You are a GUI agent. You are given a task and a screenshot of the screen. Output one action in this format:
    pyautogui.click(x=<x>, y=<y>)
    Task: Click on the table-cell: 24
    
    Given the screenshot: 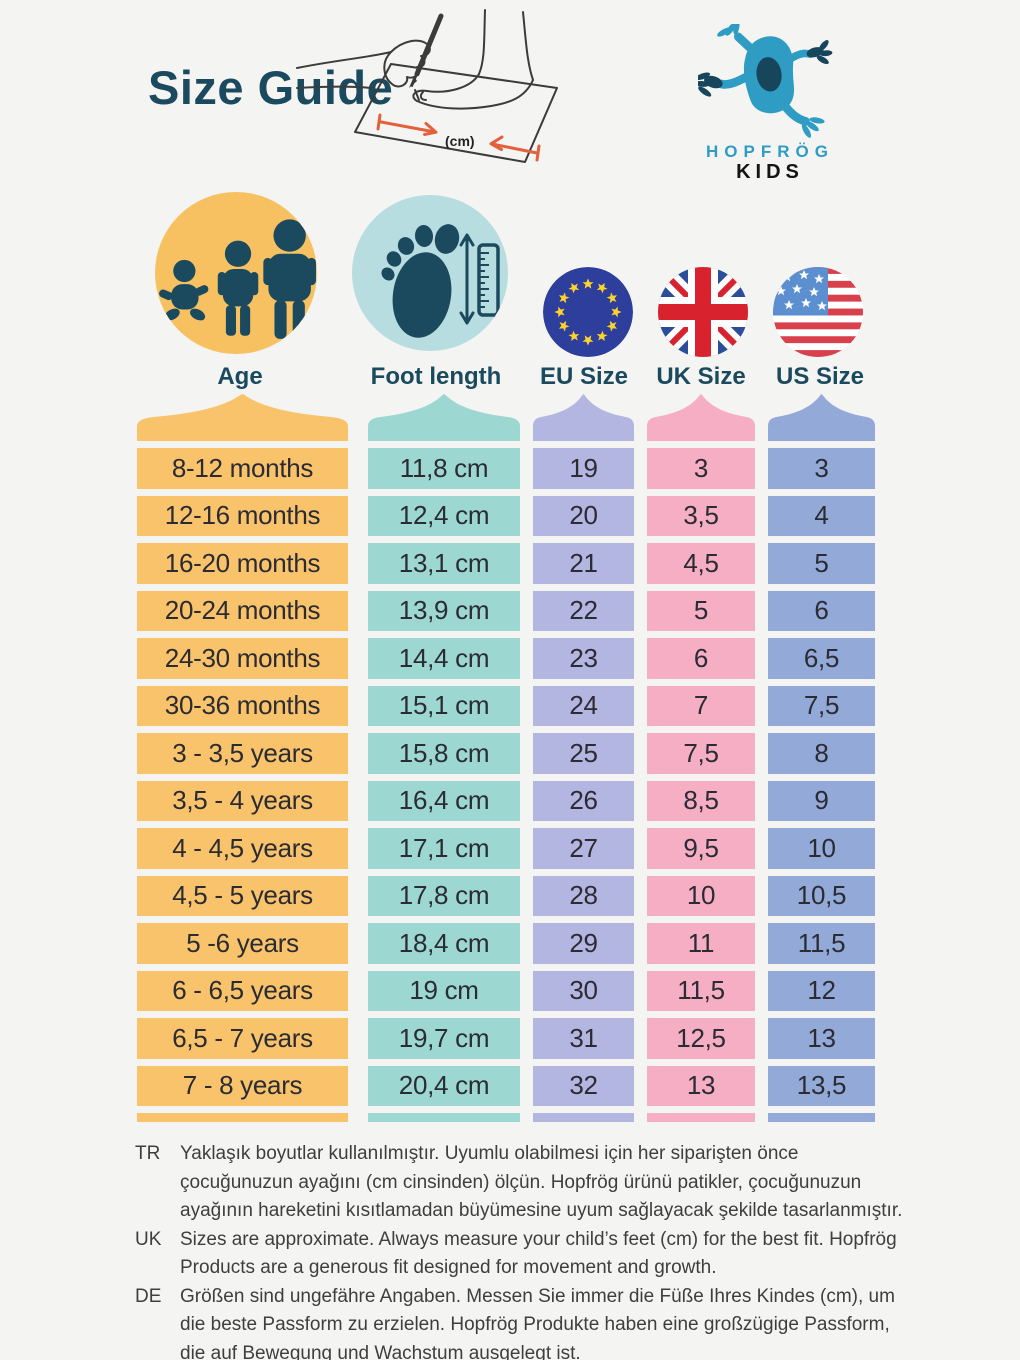 What is the action you would take?
    pyautogui.click(x=583, y=705)
    